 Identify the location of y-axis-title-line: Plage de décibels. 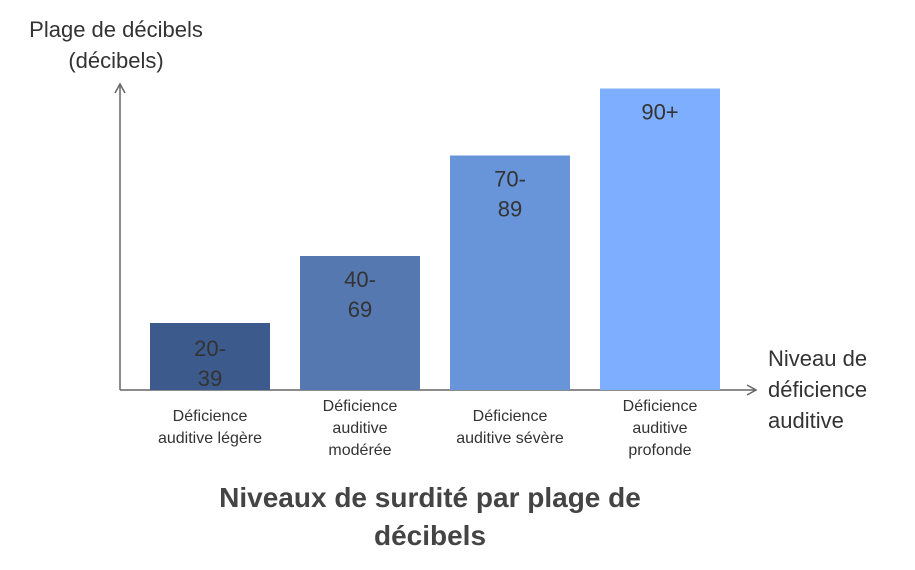
(116, 29).